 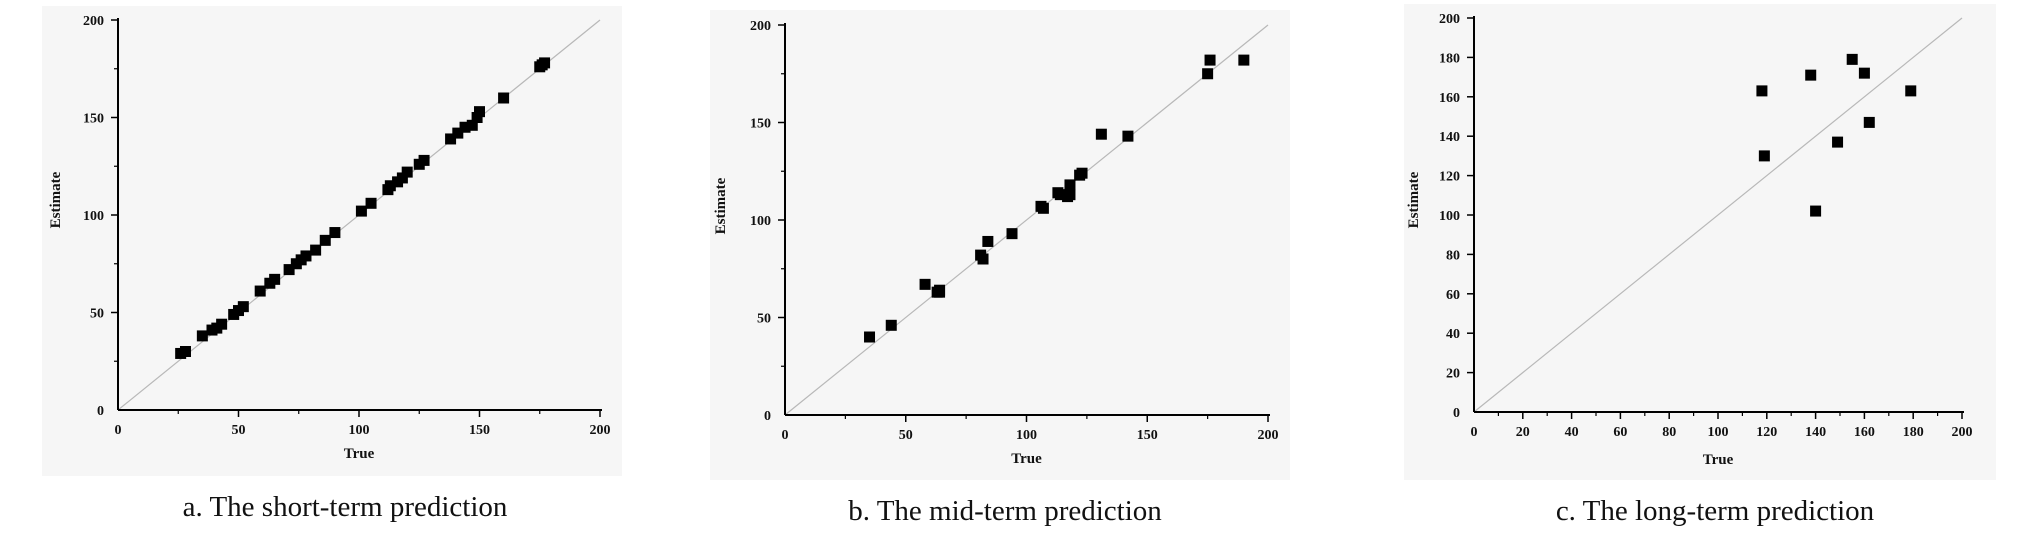 What do you see at coordinates (1453, 295) in the screenshot?
I see `y-tick-label: 60` at bounding box center [1453, 295].